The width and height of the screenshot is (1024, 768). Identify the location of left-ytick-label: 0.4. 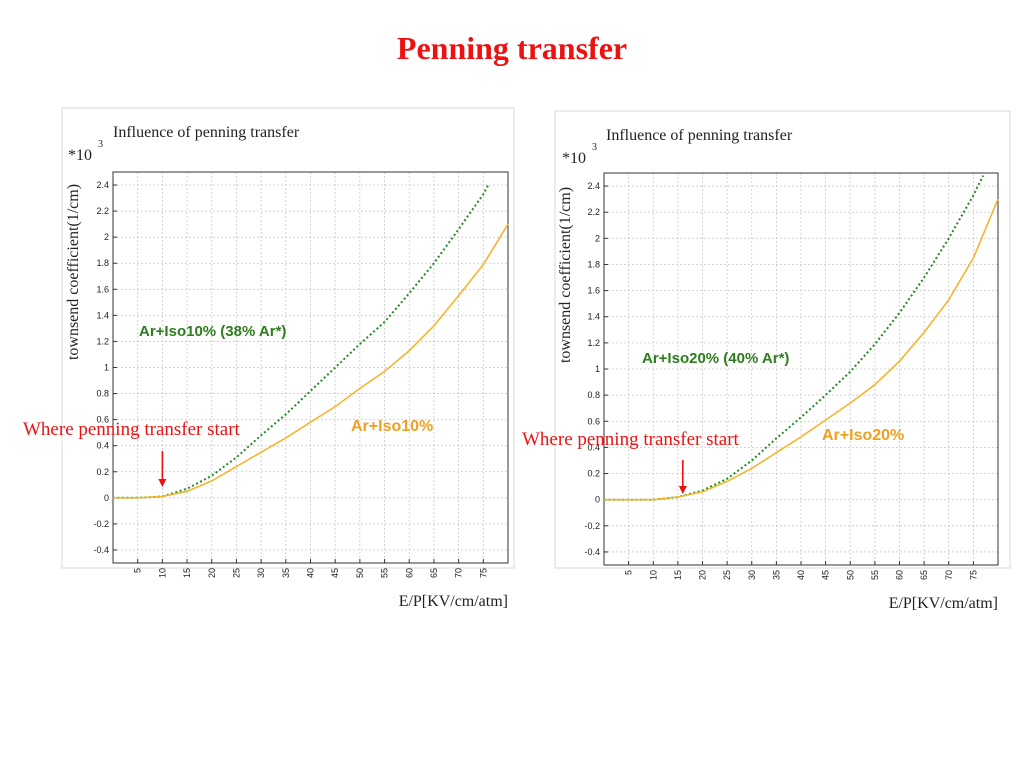
(102, 446).